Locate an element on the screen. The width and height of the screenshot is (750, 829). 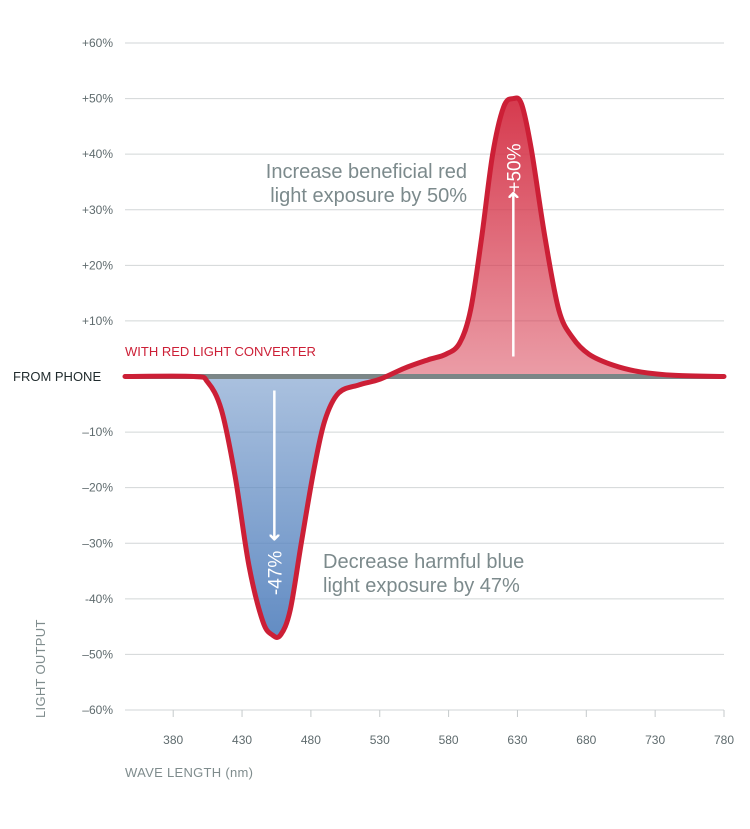
x-axis-ticks: 380 430 480 530 580 630 680 730 780 is located at coordinates (448, 728).